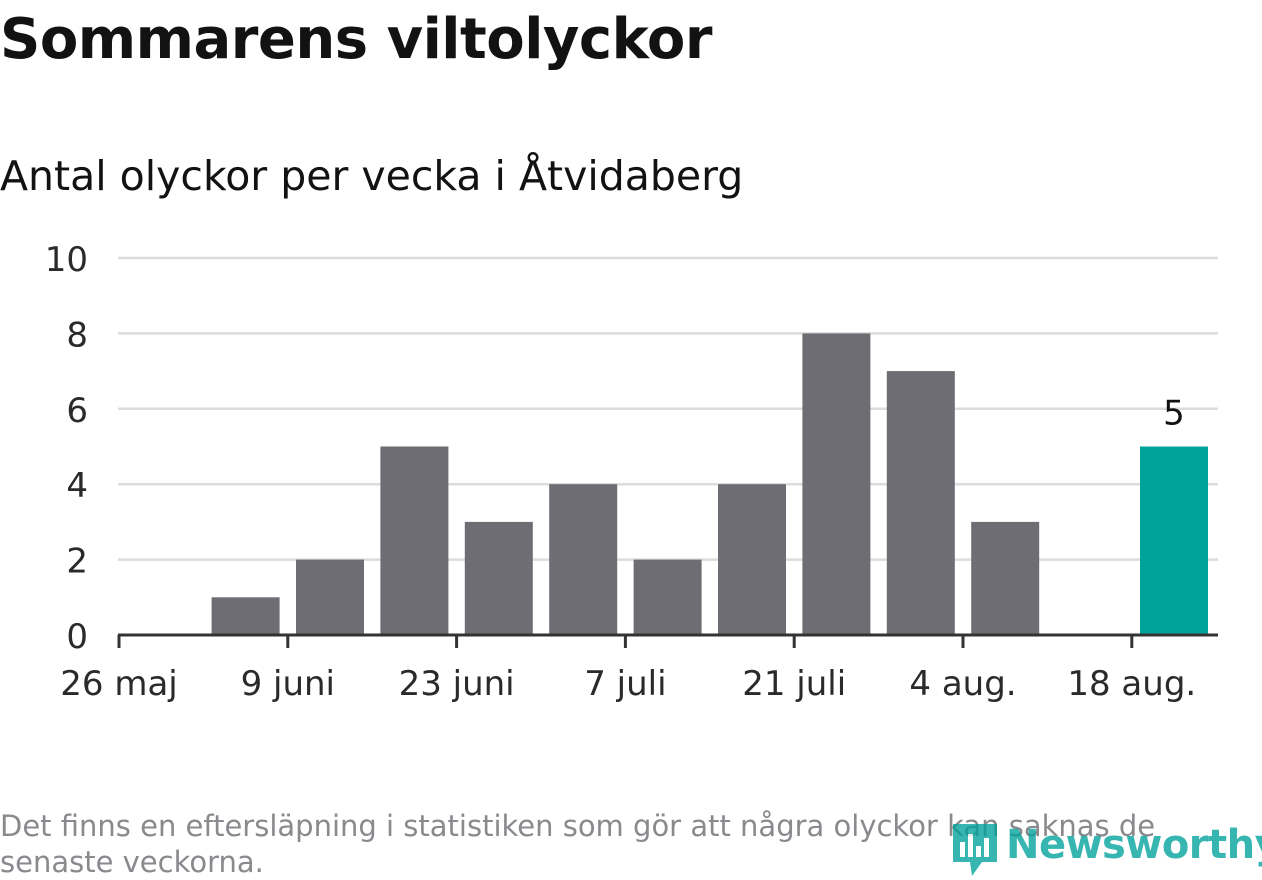 The image size is (1262, 880). What do you see at coordinates (1134, 845) in the screenshot?
I see `logo-text: Newsworthy` at bounding box center [1134, 845].